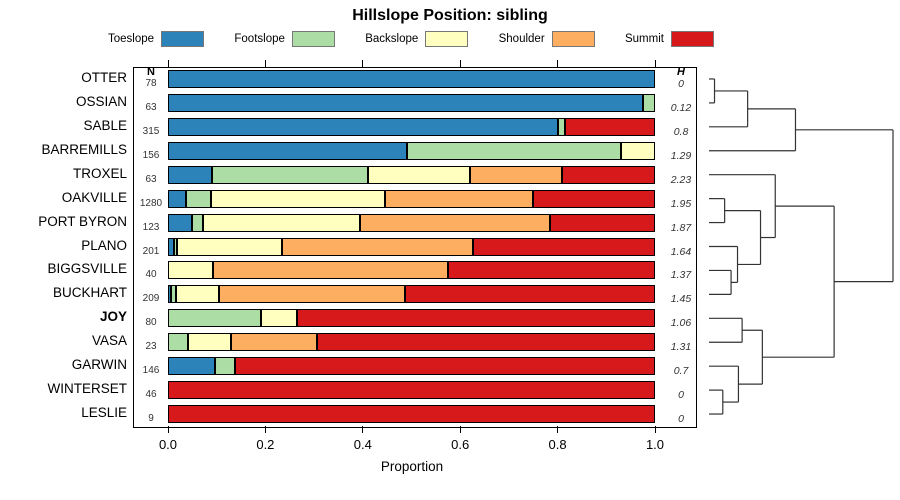 The width and height of the screenshot is (900, 500). Describe the element at coordinates (681, 227) in the screenshot. I see `h-value: 1.87` at that location.